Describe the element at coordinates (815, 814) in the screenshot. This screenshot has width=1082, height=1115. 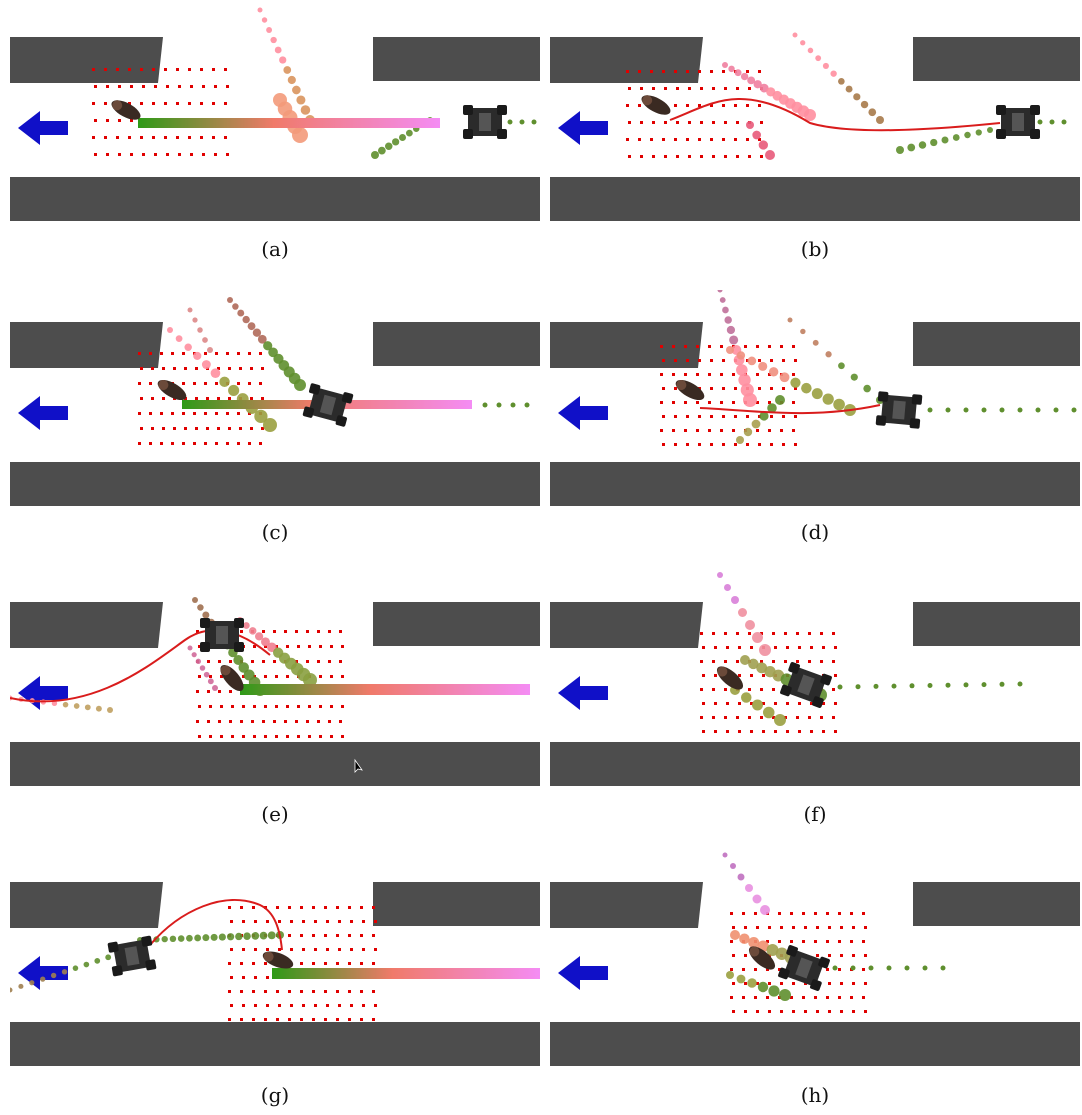
I see `caption-f: (f)` at that location.